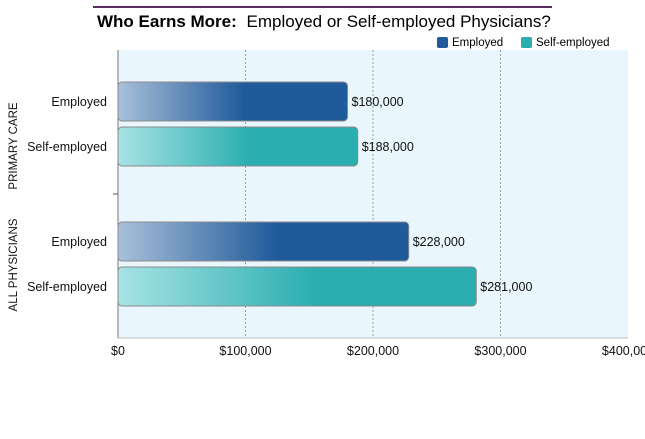 This screenshot has width=645, height=439. Describe the element at coordinates (573, 43) in the screenshot. I see `legend-label-self-employed: Self-employed` at that location.